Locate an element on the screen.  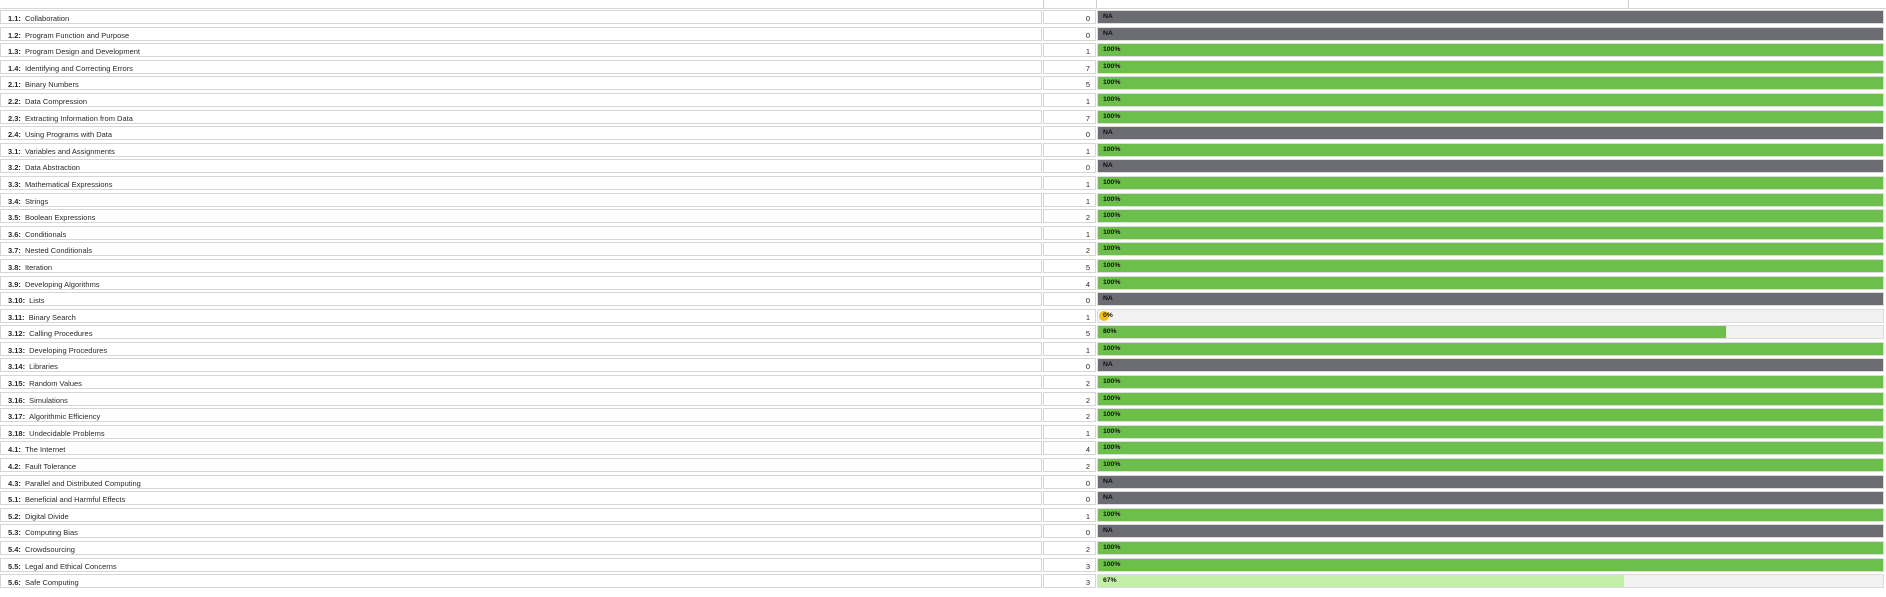
topic-code: 3.14: is located at coordinates (17, 367).